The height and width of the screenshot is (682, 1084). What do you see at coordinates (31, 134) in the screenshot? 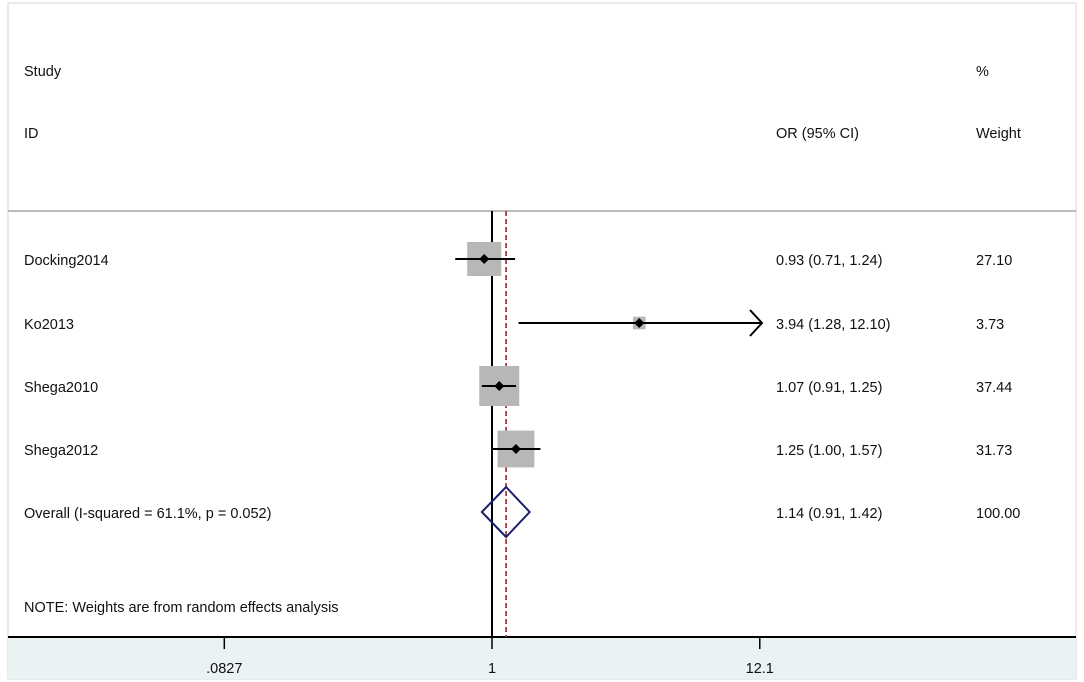
I see `header-id: ID` at bounding box center [31, 134].